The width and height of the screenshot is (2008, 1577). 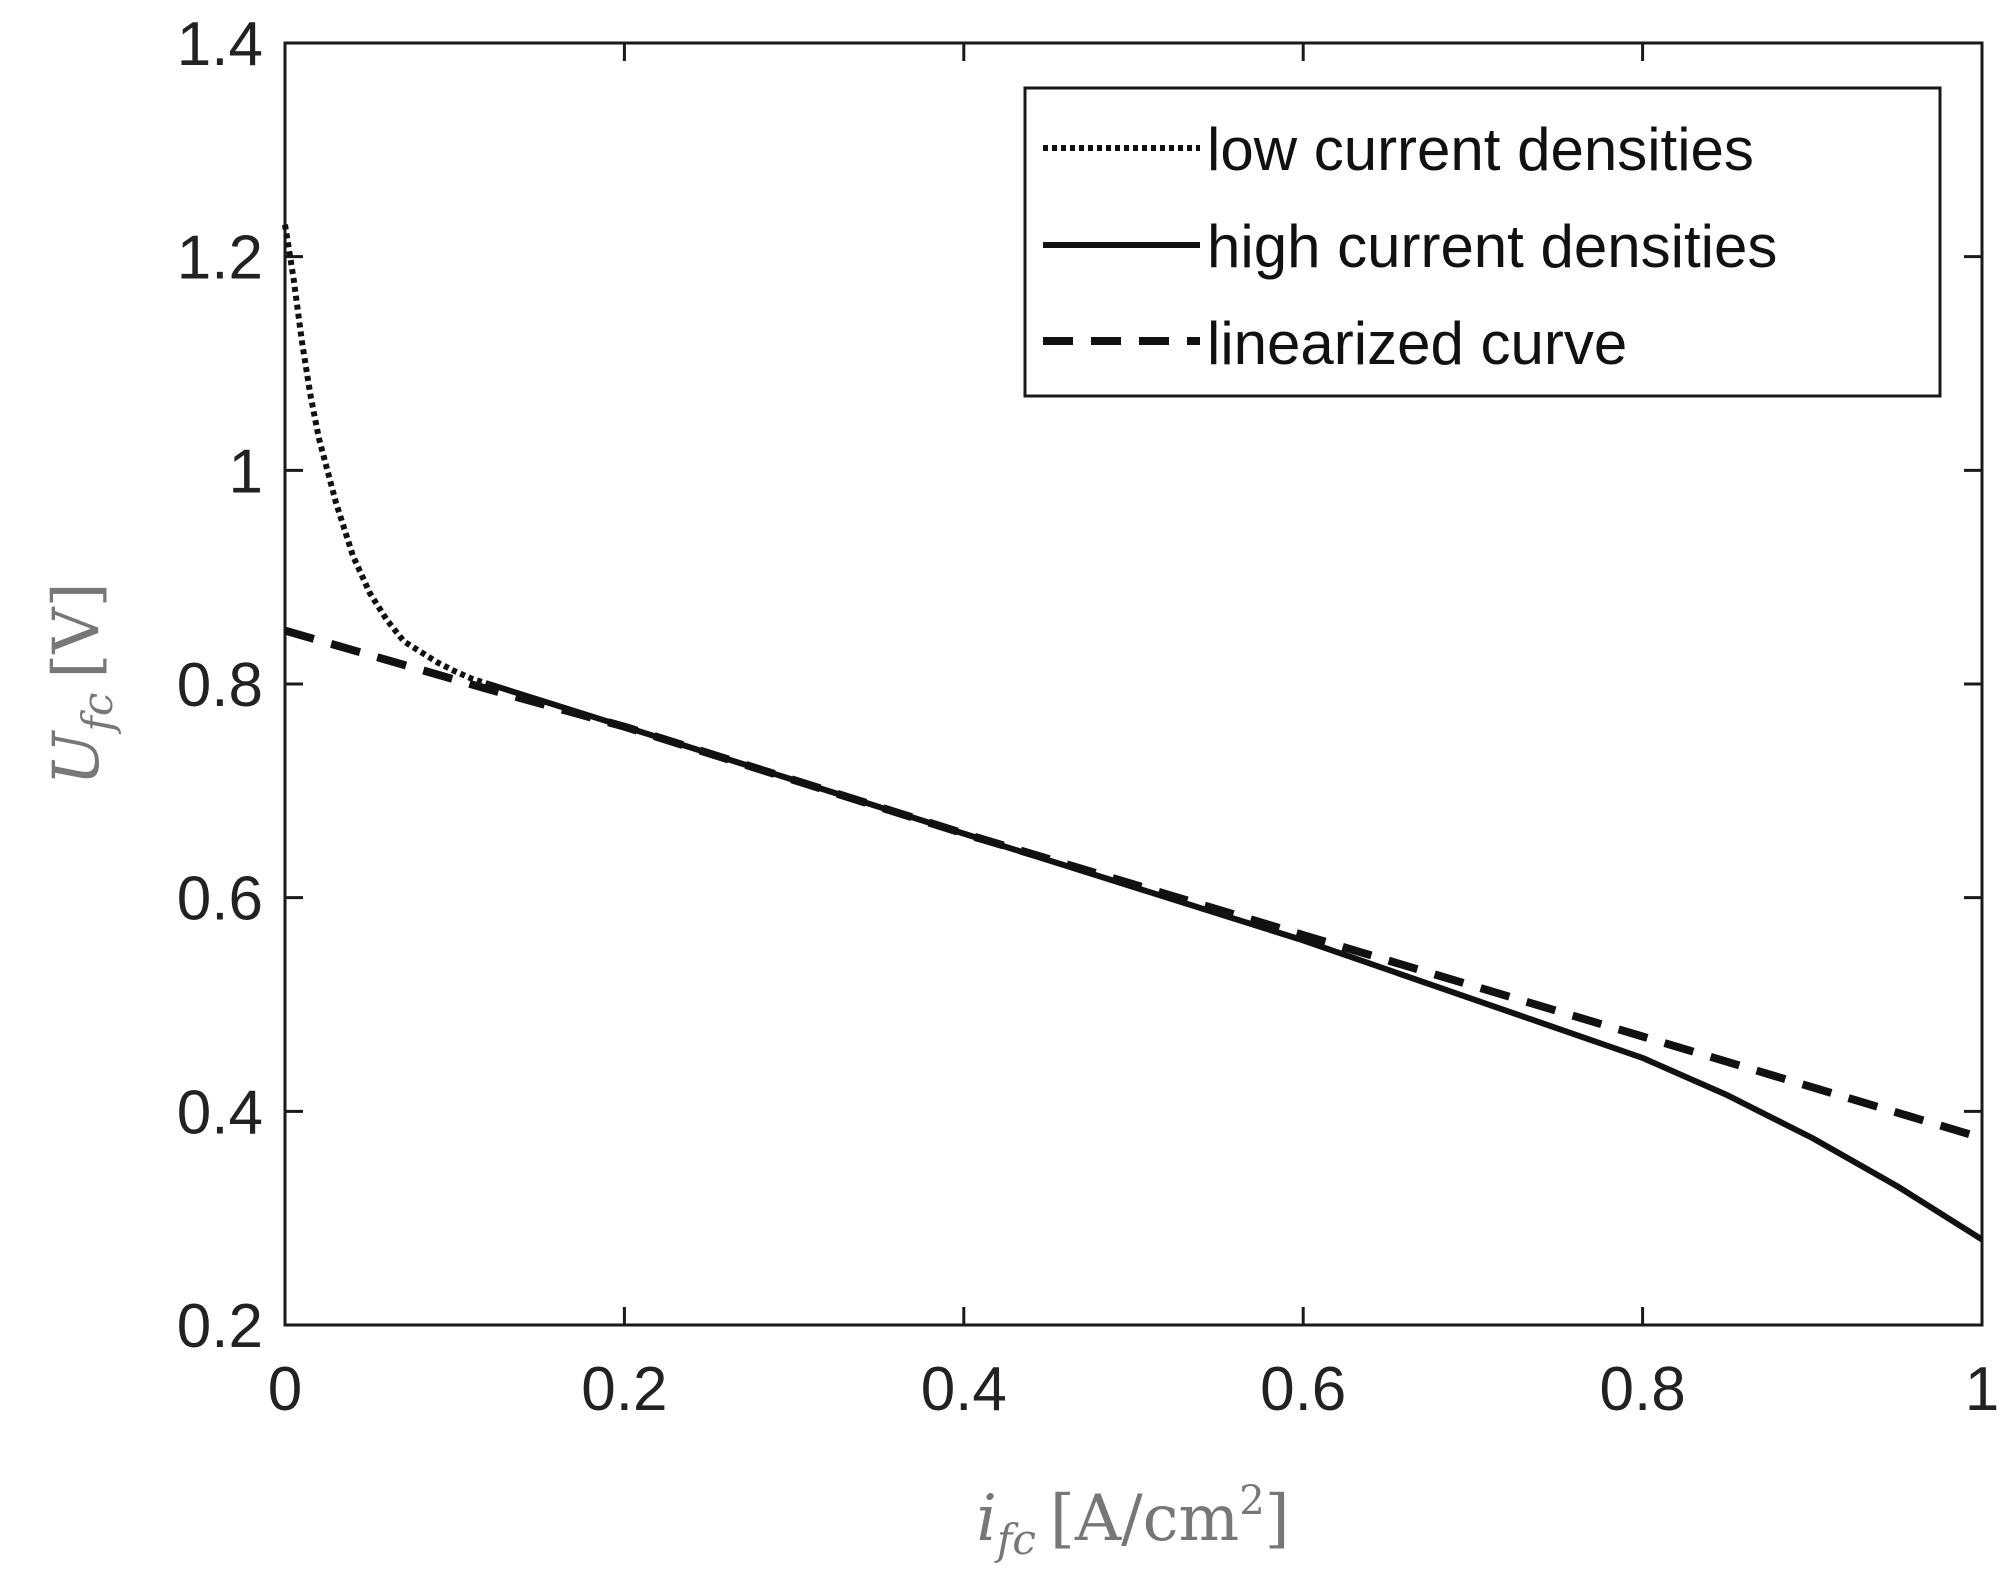 I want to click on legend-label-high: high current densities, so click(x=1492, y=246).